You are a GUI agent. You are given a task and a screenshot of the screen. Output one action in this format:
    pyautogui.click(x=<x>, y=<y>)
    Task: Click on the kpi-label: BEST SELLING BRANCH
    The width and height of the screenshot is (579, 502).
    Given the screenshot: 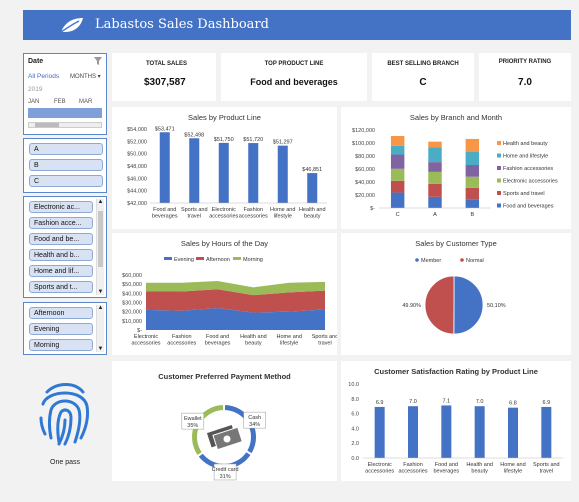 What is the action you would take?
    pyautogui.click(x=423, y=64)
    